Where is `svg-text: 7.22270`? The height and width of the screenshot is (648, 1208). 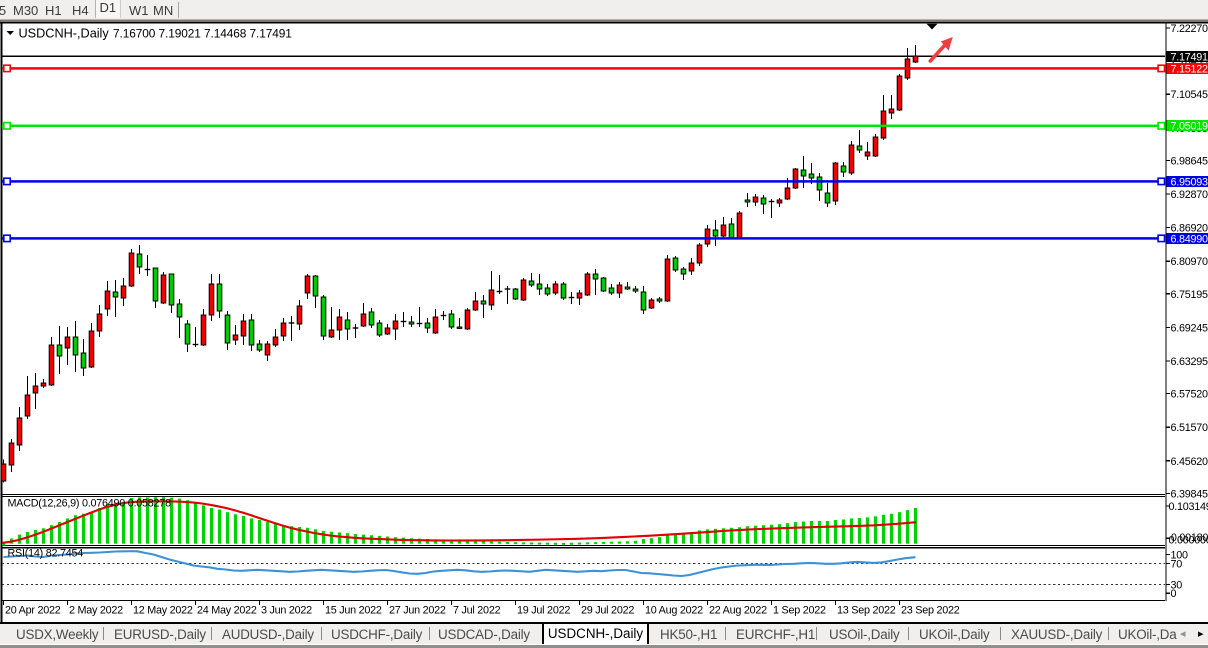
svg-text: 7.22270 is located at coordinates (1189, 29).